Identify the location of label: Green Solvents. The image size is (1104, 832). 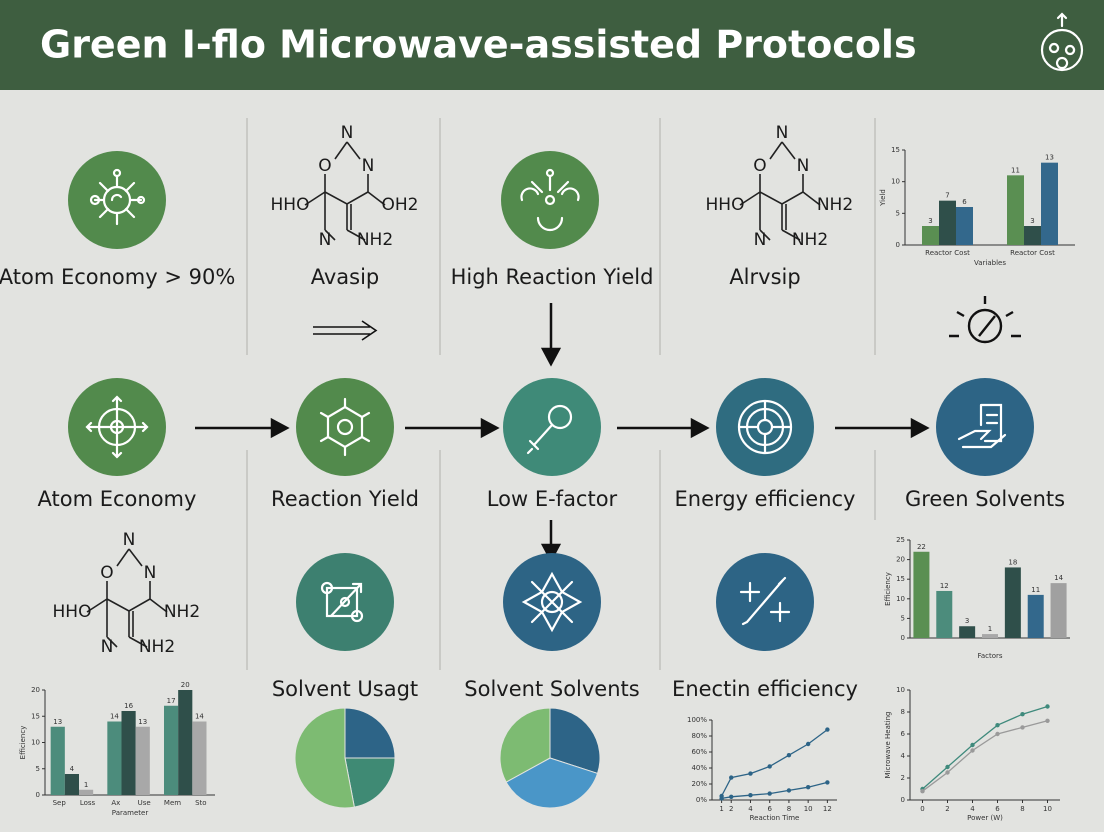
(985, 499).